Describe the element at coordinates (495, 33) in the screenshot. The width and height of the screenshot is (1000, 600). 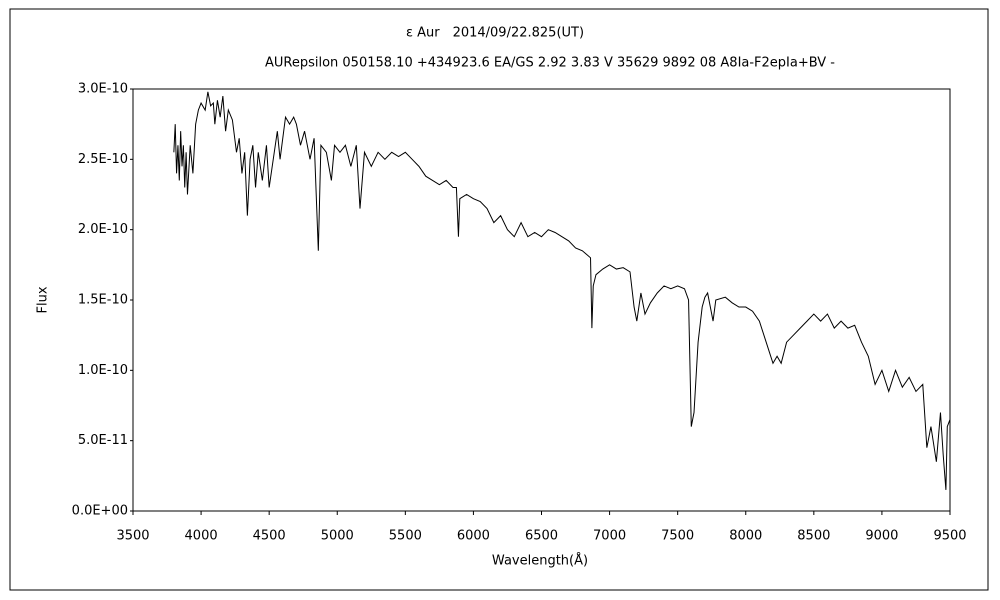
I see `chart-title: ε Aur 2014/09/22.825(UT)` at that location.